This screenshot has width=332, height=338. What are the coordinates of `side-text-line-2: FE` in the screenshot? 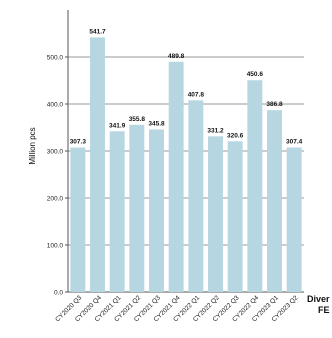 It's located at (324, 310).